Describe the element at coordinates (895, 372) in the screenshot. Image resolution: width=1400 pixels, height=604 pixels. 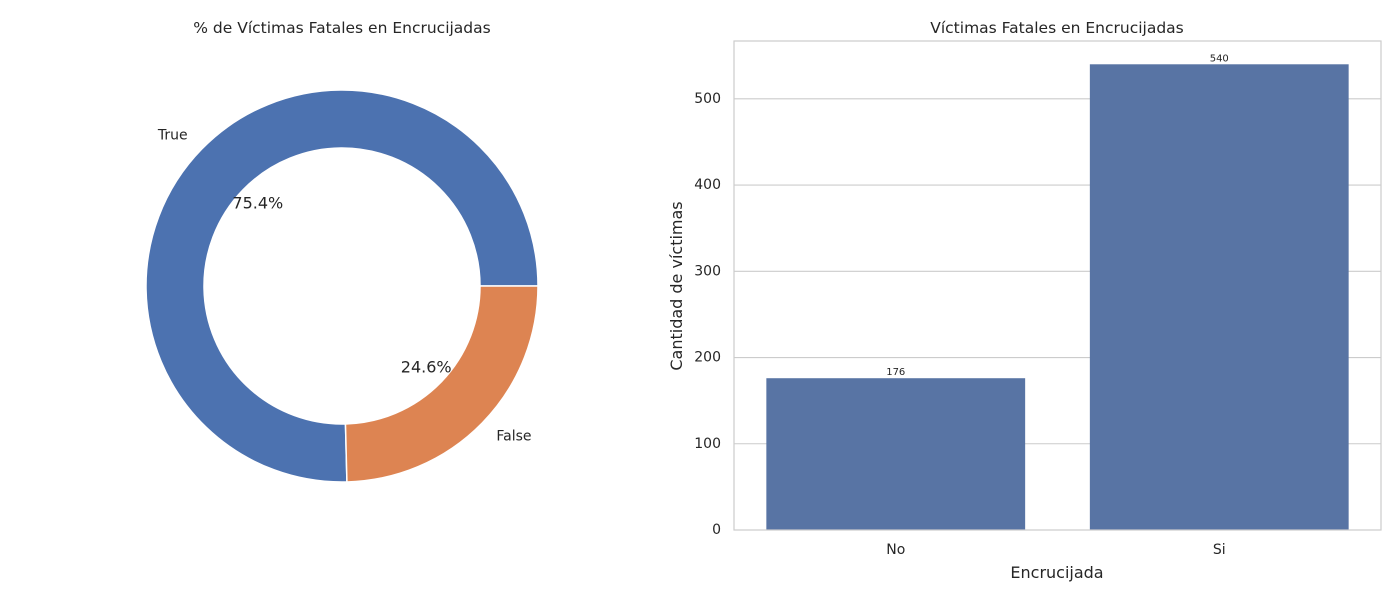
I see `bar-value-label-no: 176` at that location.